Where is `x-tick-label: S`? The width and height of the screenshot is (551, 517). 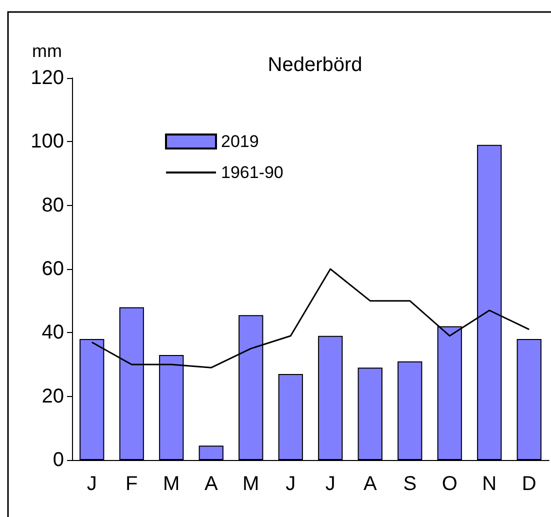 x-tick-label: S is located at coordinates (410, 484).